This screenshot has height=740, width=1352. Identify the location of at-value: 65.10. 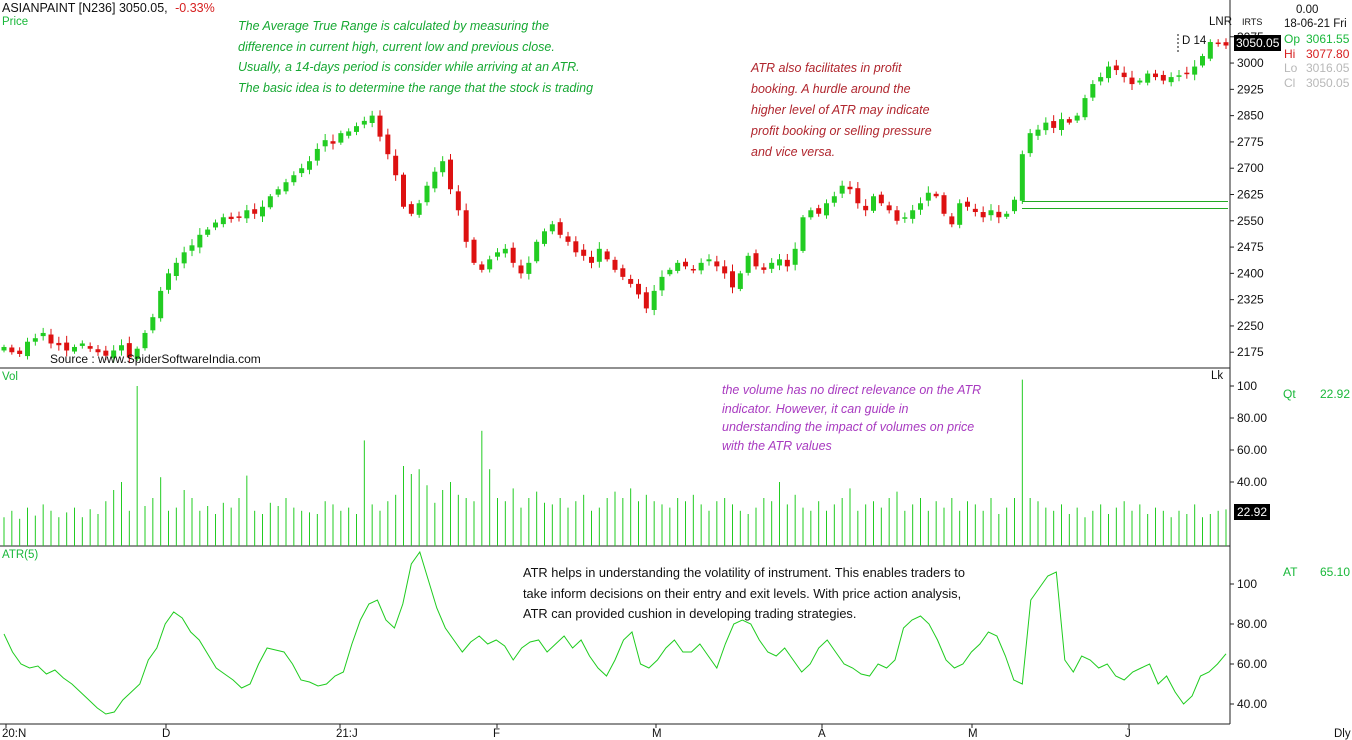
(1335, 572).